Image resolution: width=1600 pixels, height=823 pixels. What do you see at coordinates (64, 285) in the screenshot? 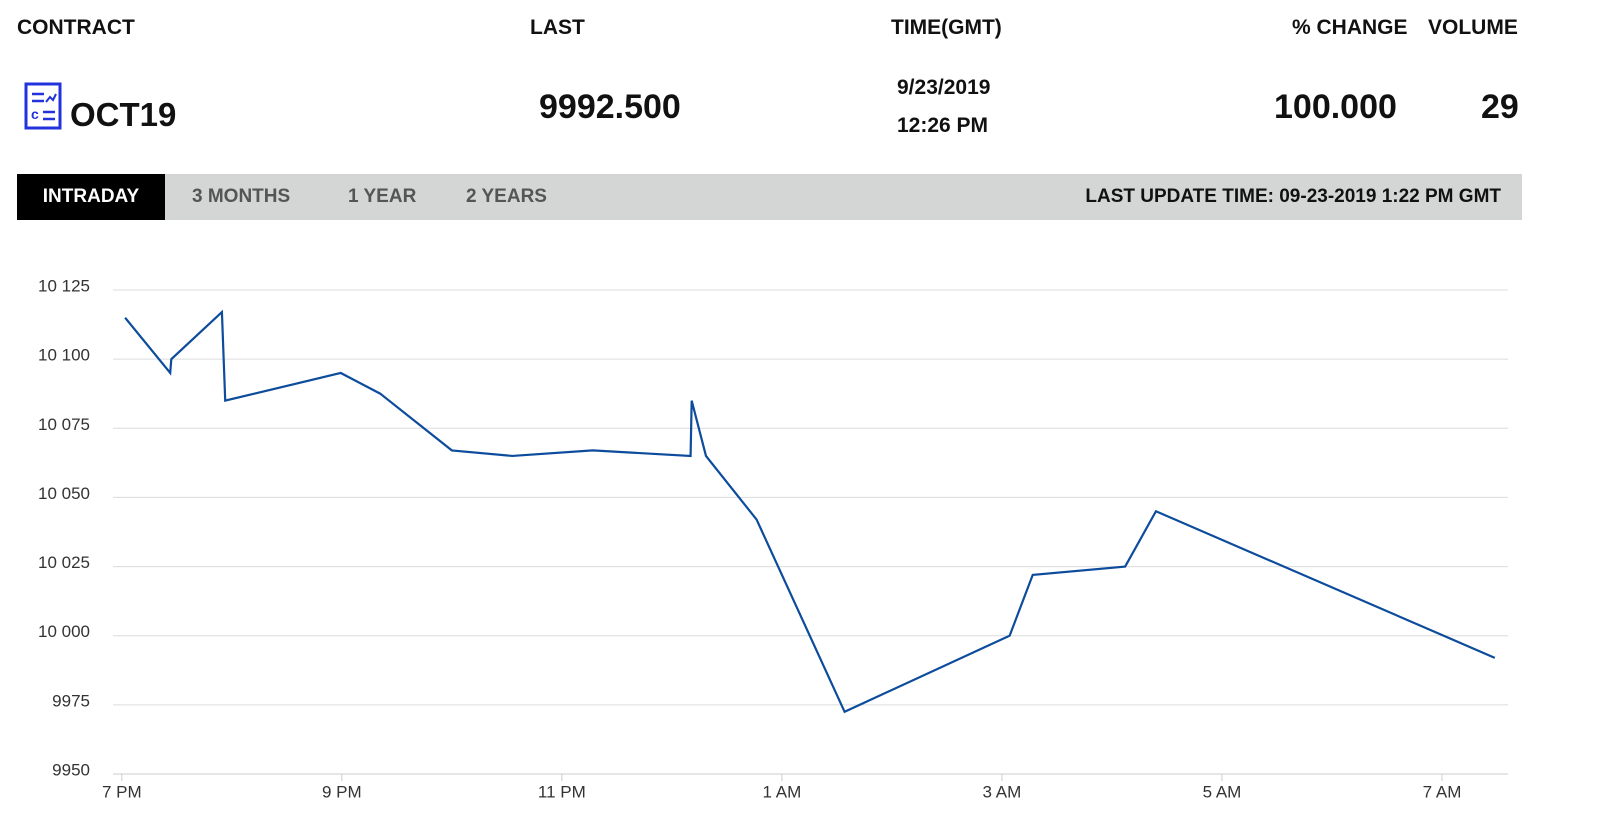
I see `y-tick-label: 10 125` at bounding box center [64, 285].